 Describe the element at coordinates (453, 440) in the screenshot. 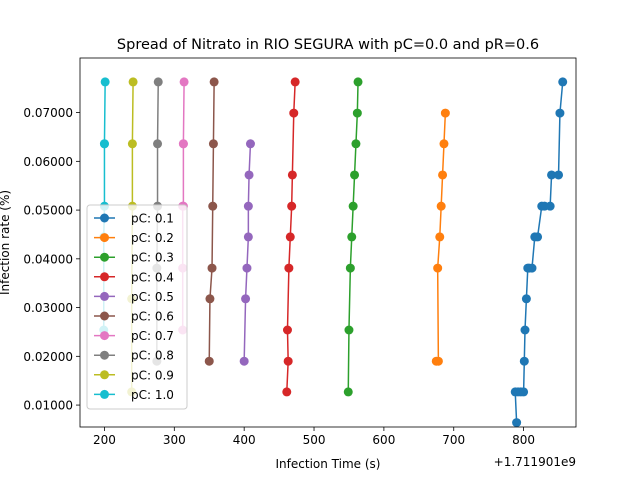

I see `x-tick-label: 700` at that location.